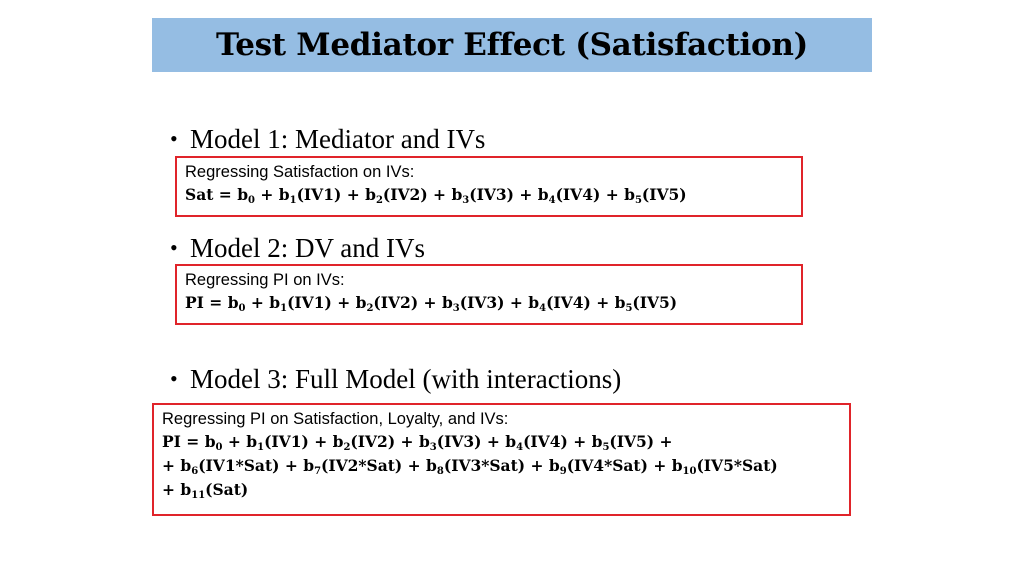 Image resolution: width=1024 pixels, height=576 pixels. What do you see at coordinates (265, 280) in the screenshot?
I see `model-2-description: Regressing PI on IVs:` at bounding box center [265, 280].